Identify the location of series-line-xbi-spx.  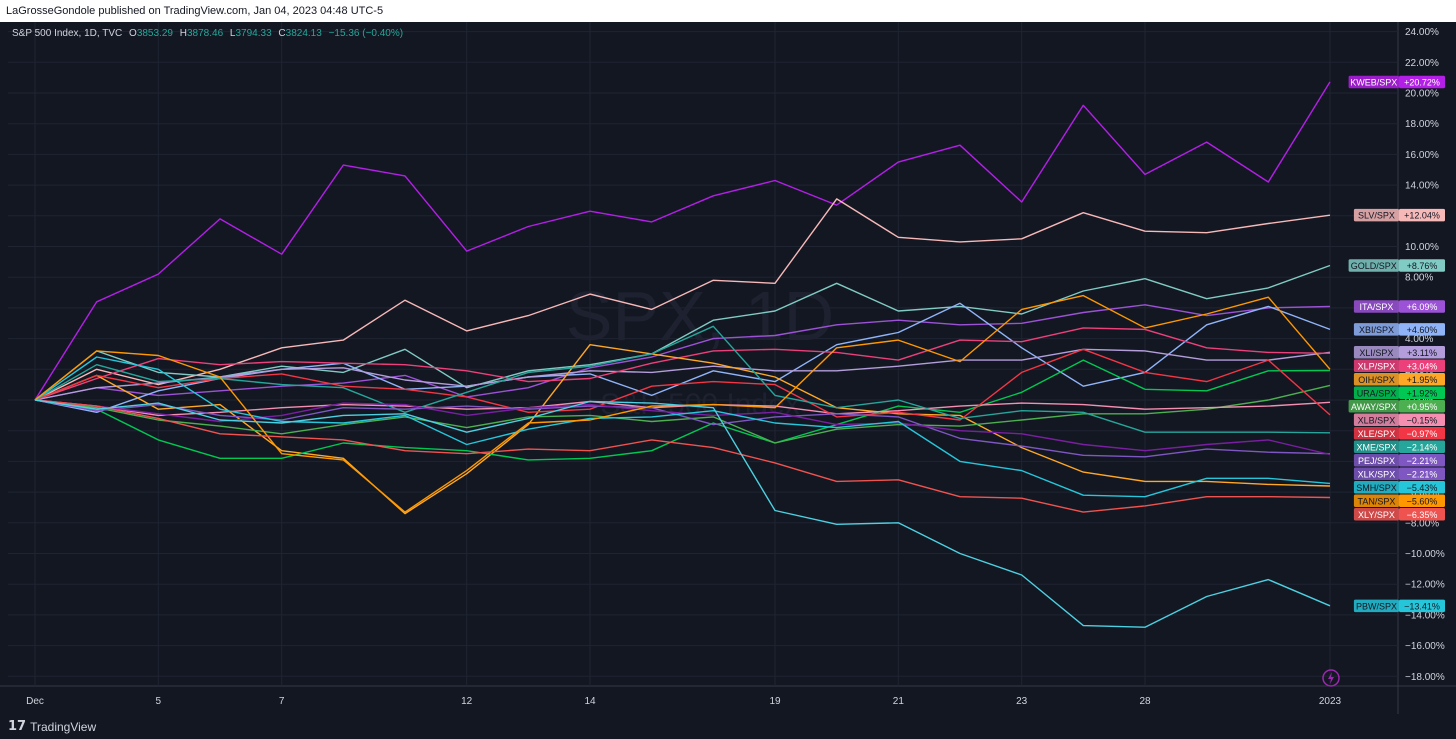
(682, 357).